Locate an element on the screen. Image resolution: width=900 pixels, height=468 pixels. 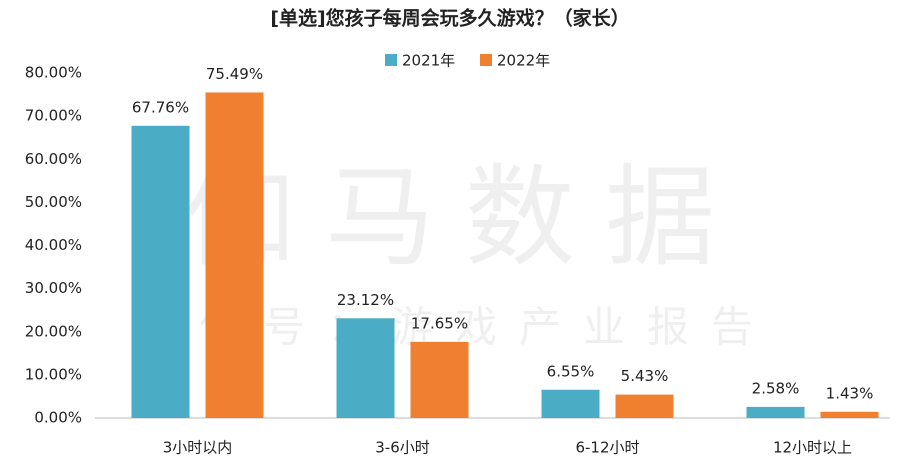
chart-title: [单选]您孩子每周会玩多久游戏？（家长） is located at coordinates (449, 18).